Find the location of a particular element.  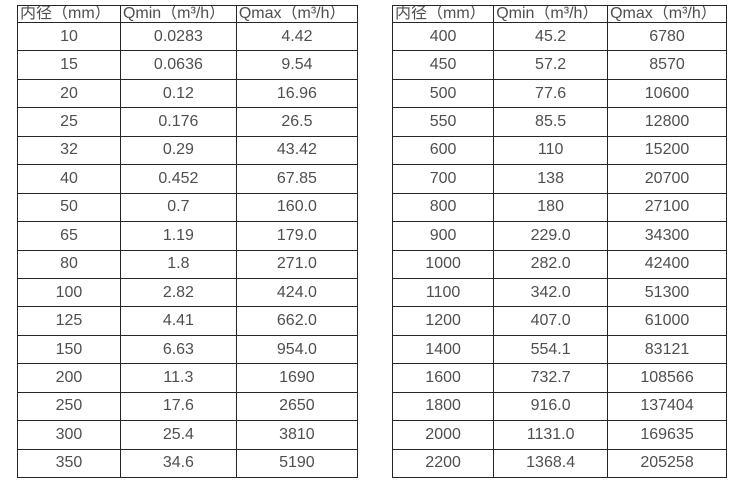

table-row: 1800 916.0 137404 is located at coordinates (559, 406).